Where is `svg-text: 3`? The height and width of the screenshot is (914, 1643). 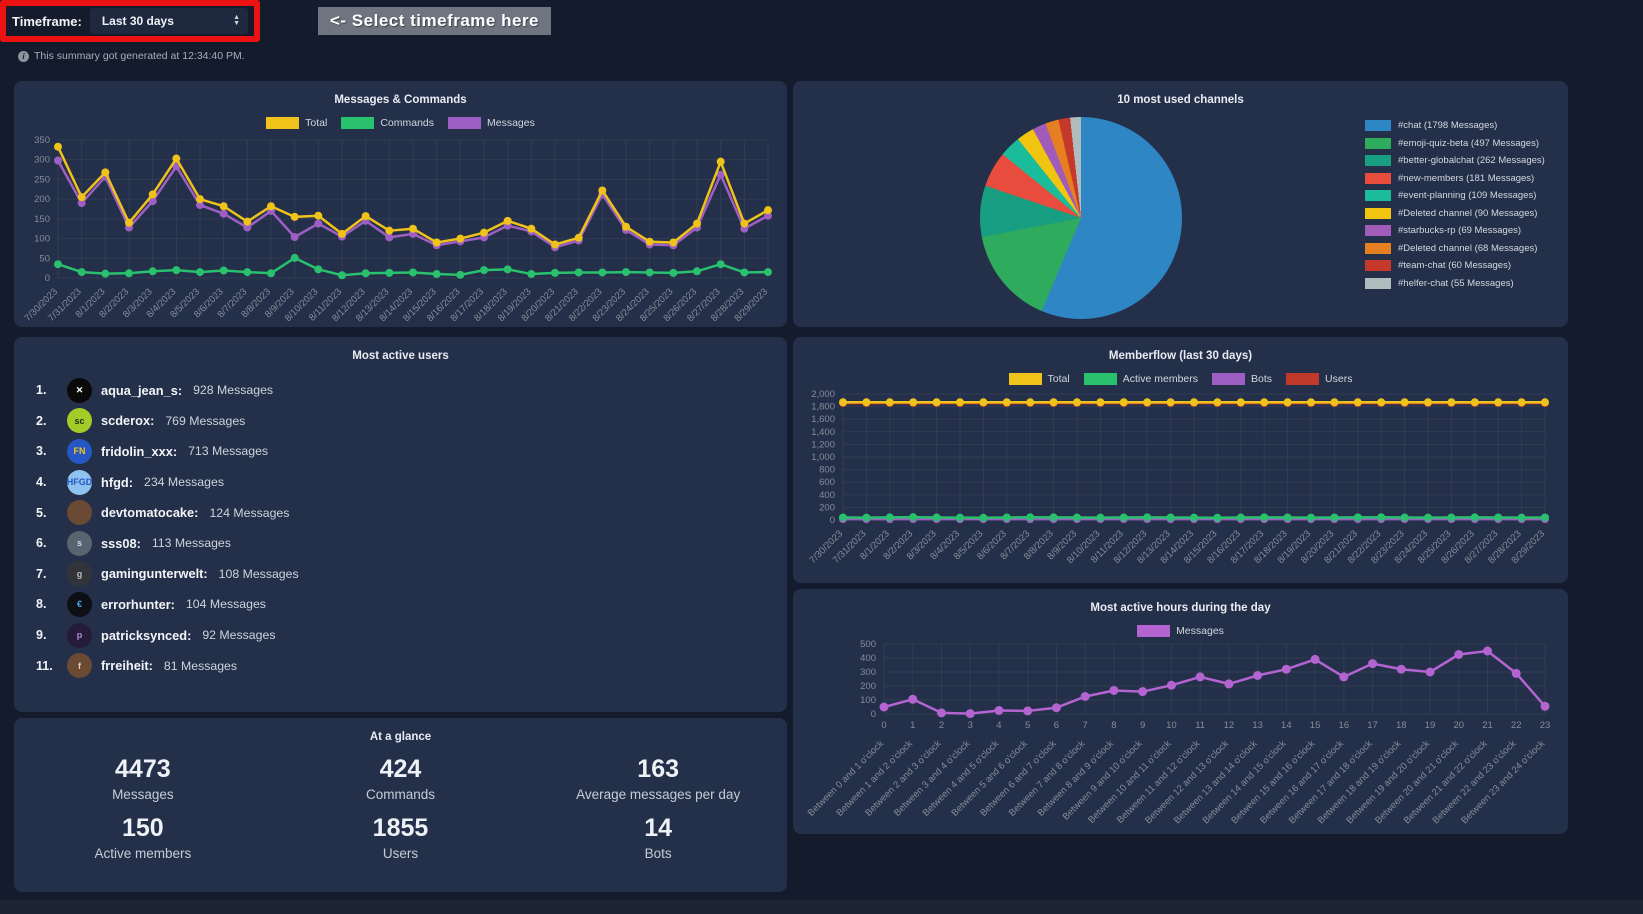
svg-text: 3 is located at coordinates (970, 725).